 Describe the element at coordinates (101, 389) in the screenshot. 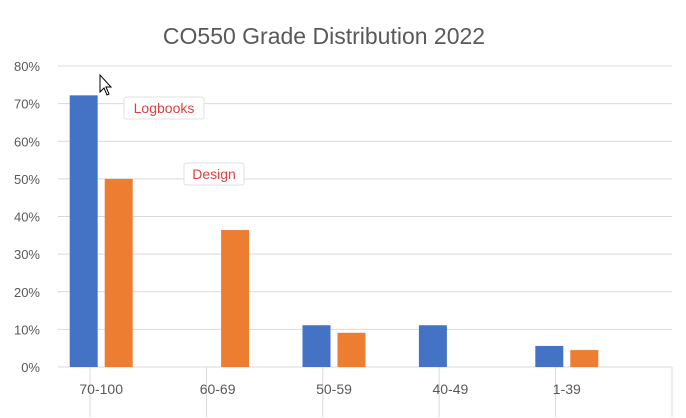

I see `x-category-label: 70-100` at that location.